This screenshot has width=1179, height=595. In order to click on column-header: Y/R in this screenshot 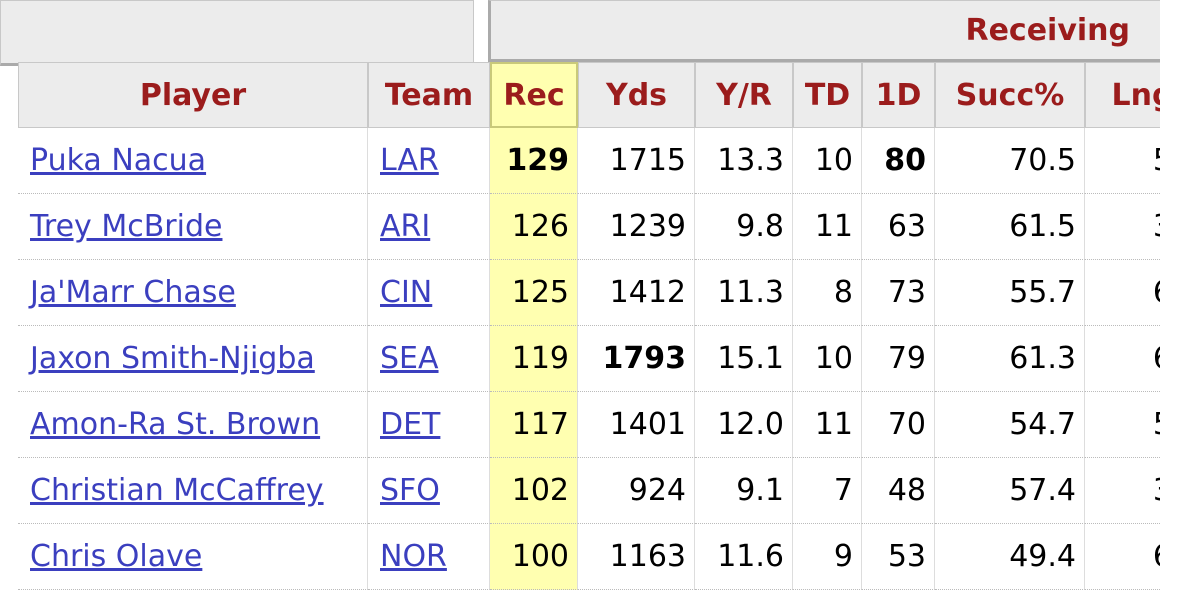, I will do `click(744, 95)`.